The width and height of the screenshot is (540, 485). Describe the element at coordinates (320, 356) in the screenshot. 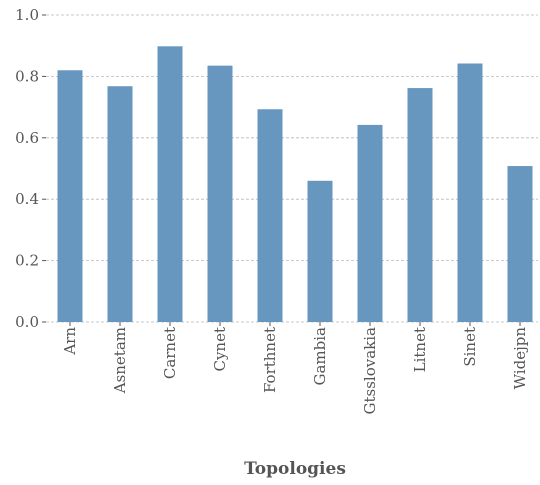

I see `x-tick-label: Gambia` at that location.